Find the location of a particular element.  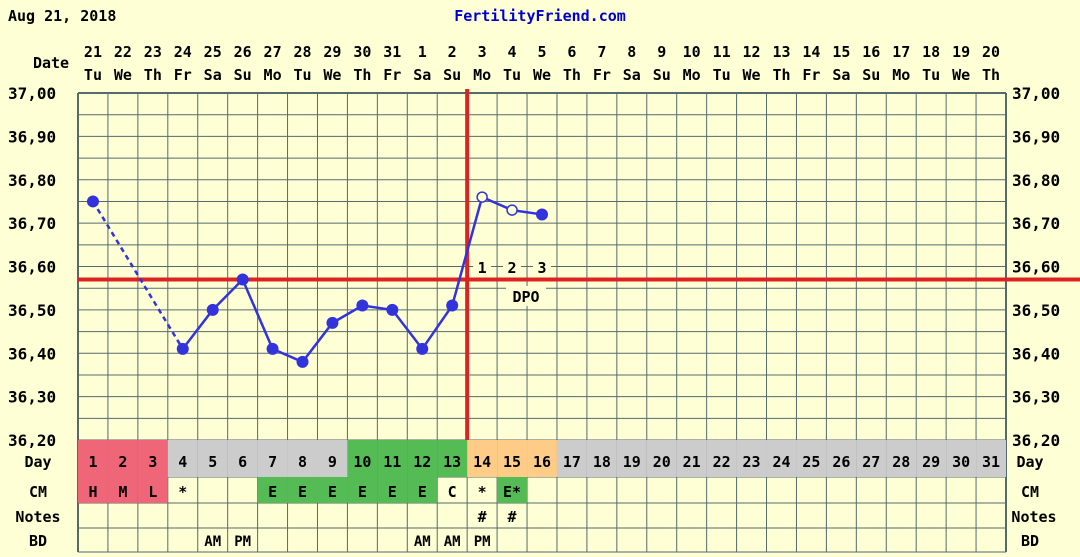

date-tick: 5 is located at coordinates (541, 52).